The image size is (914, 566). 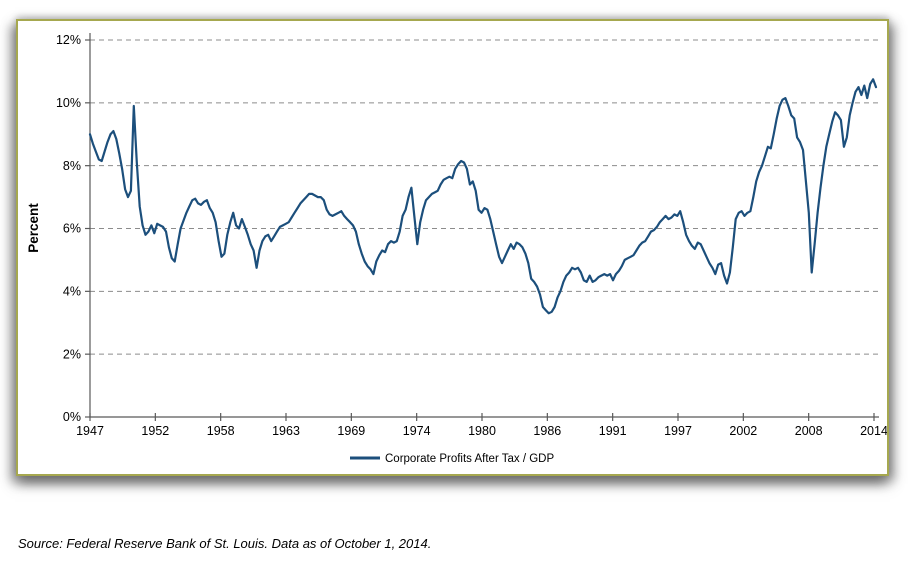 What do you see at coordinates (72, 417) in the screenshot?
I see `y-tick-label: 0%` at bounding box center [72, 417].